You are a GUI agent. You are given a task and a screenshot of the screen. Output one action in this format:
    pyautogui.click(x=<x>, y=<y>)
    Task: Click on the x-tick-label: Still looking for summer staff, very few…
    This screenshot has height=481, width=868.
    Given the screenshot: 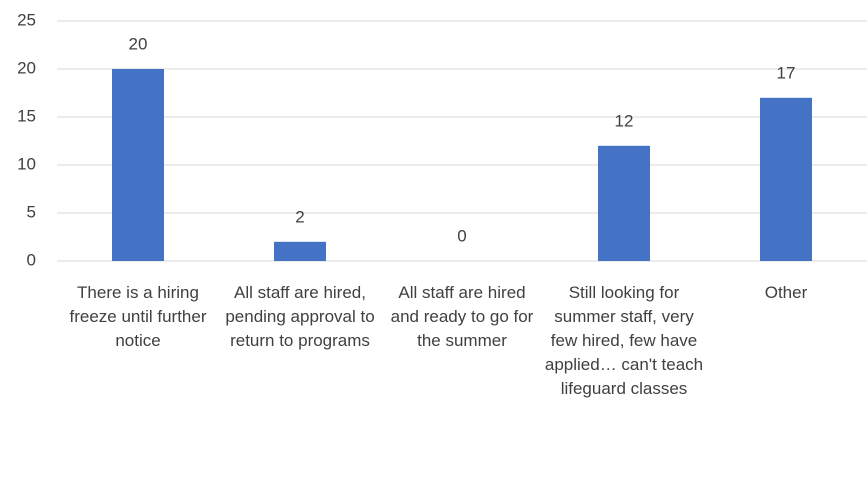 What is the action you would take?
    pyautogui.click(x=624, y=340)
    